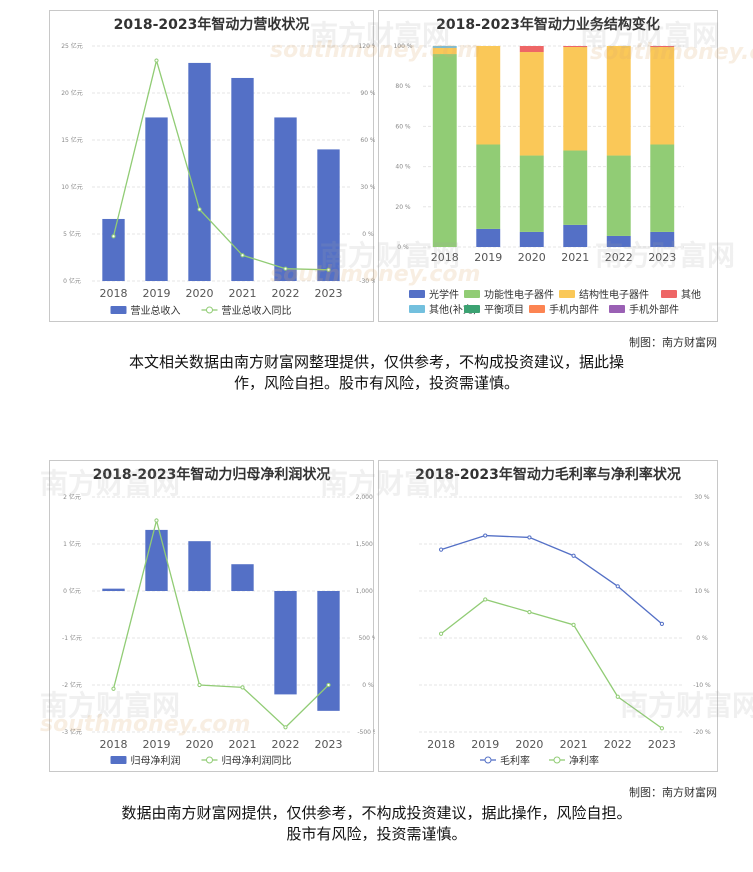 This screenshot has width=753, height=872. Describe the element at coordinates (654, 309) in the screenshot. I see `legend-label: 手机外部件` at that location.